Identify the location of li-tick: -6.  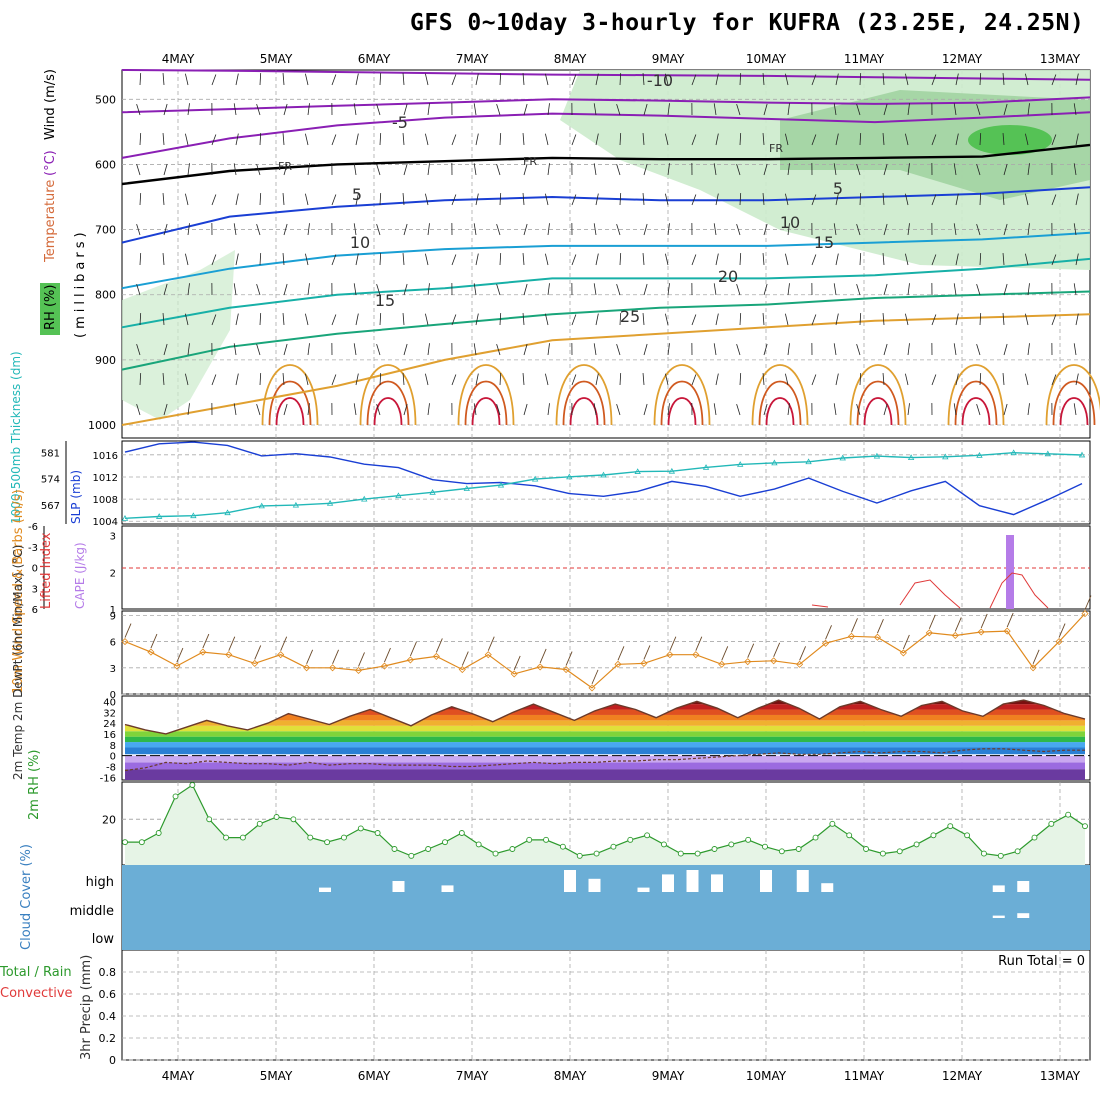
(33, 527).